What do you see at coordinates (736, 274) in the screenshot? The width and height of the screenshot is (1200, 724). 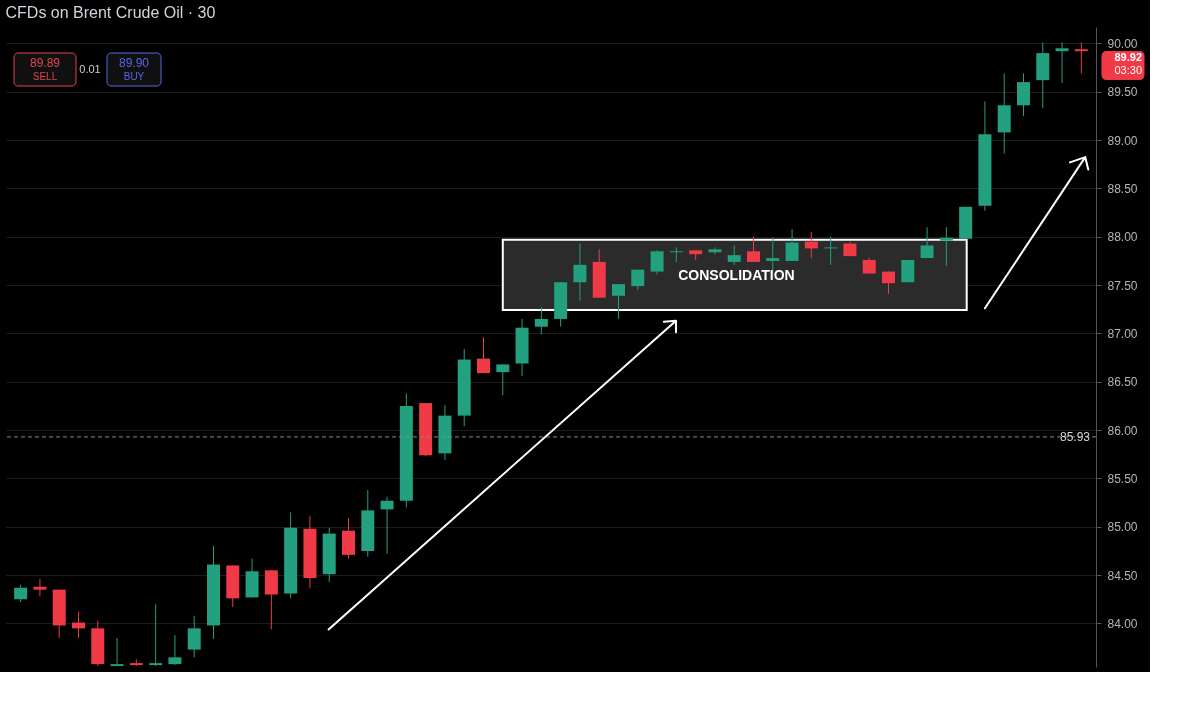 I see `annotation: CONSOLIDATION` at bounding box center [736, 274].